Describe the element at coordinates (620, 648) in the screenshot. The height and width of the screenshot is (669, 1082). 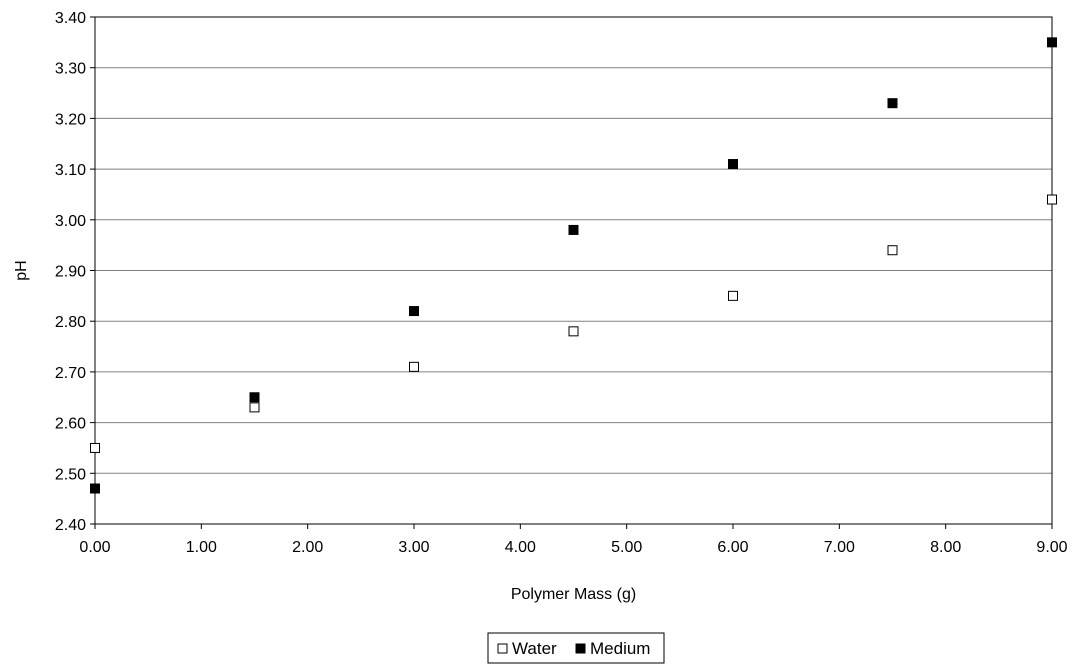
I see `legend-label-medium: Medium` at that location.